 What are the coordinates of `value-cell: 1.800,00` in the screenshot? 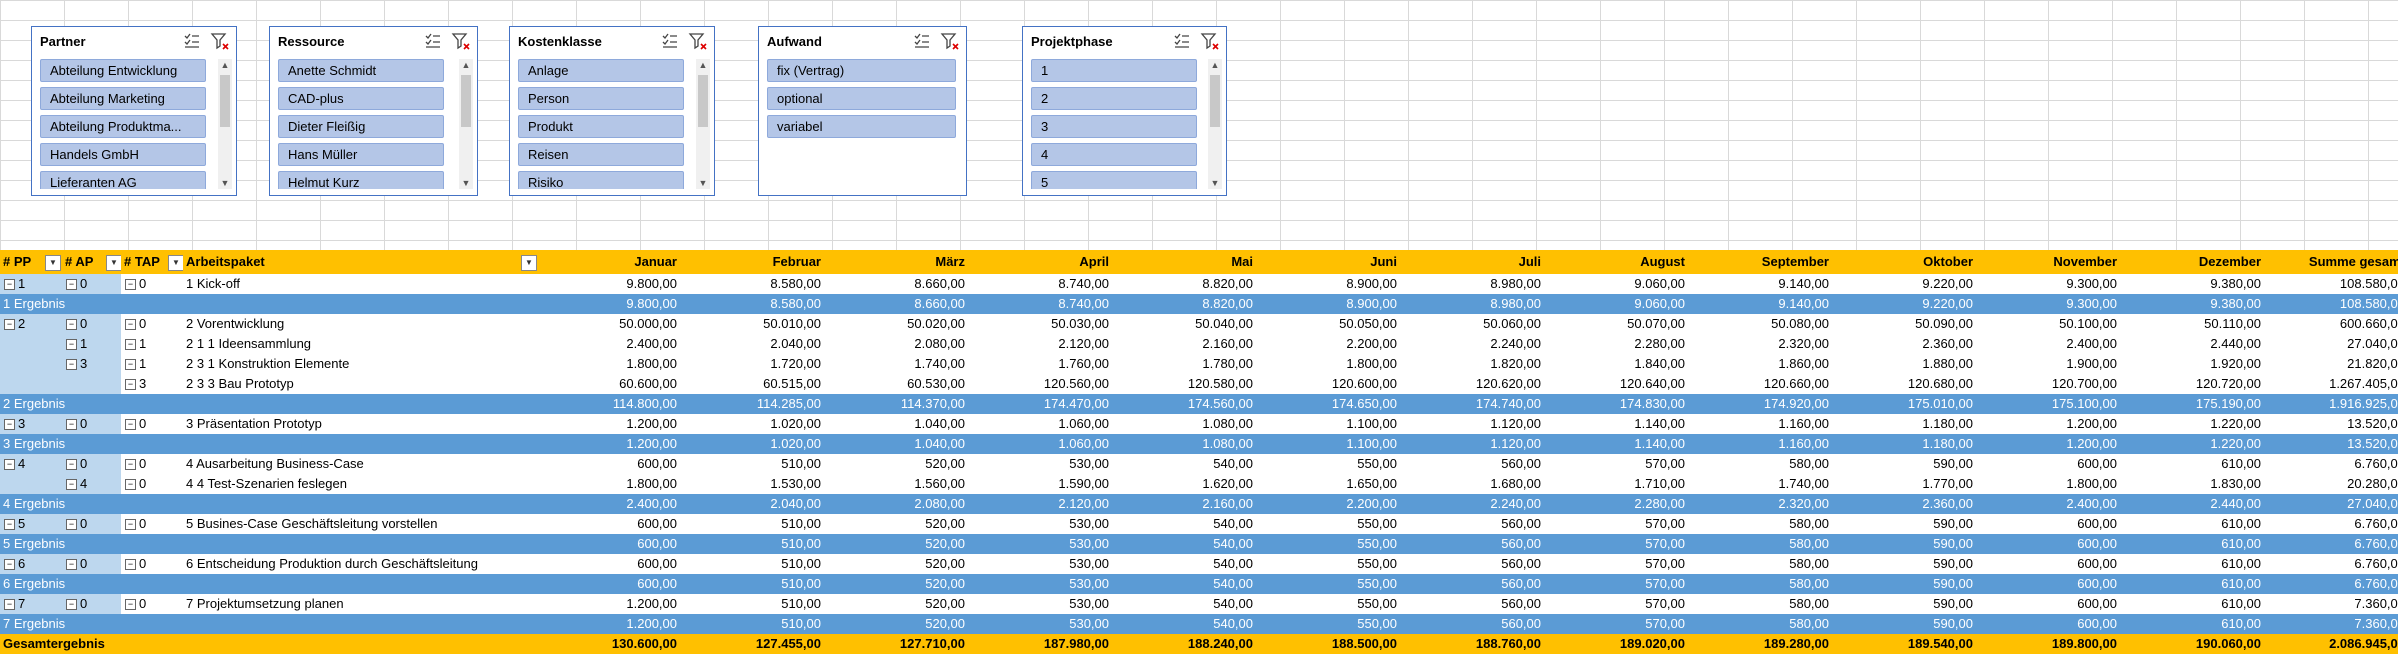 It's located at (1371, 363).